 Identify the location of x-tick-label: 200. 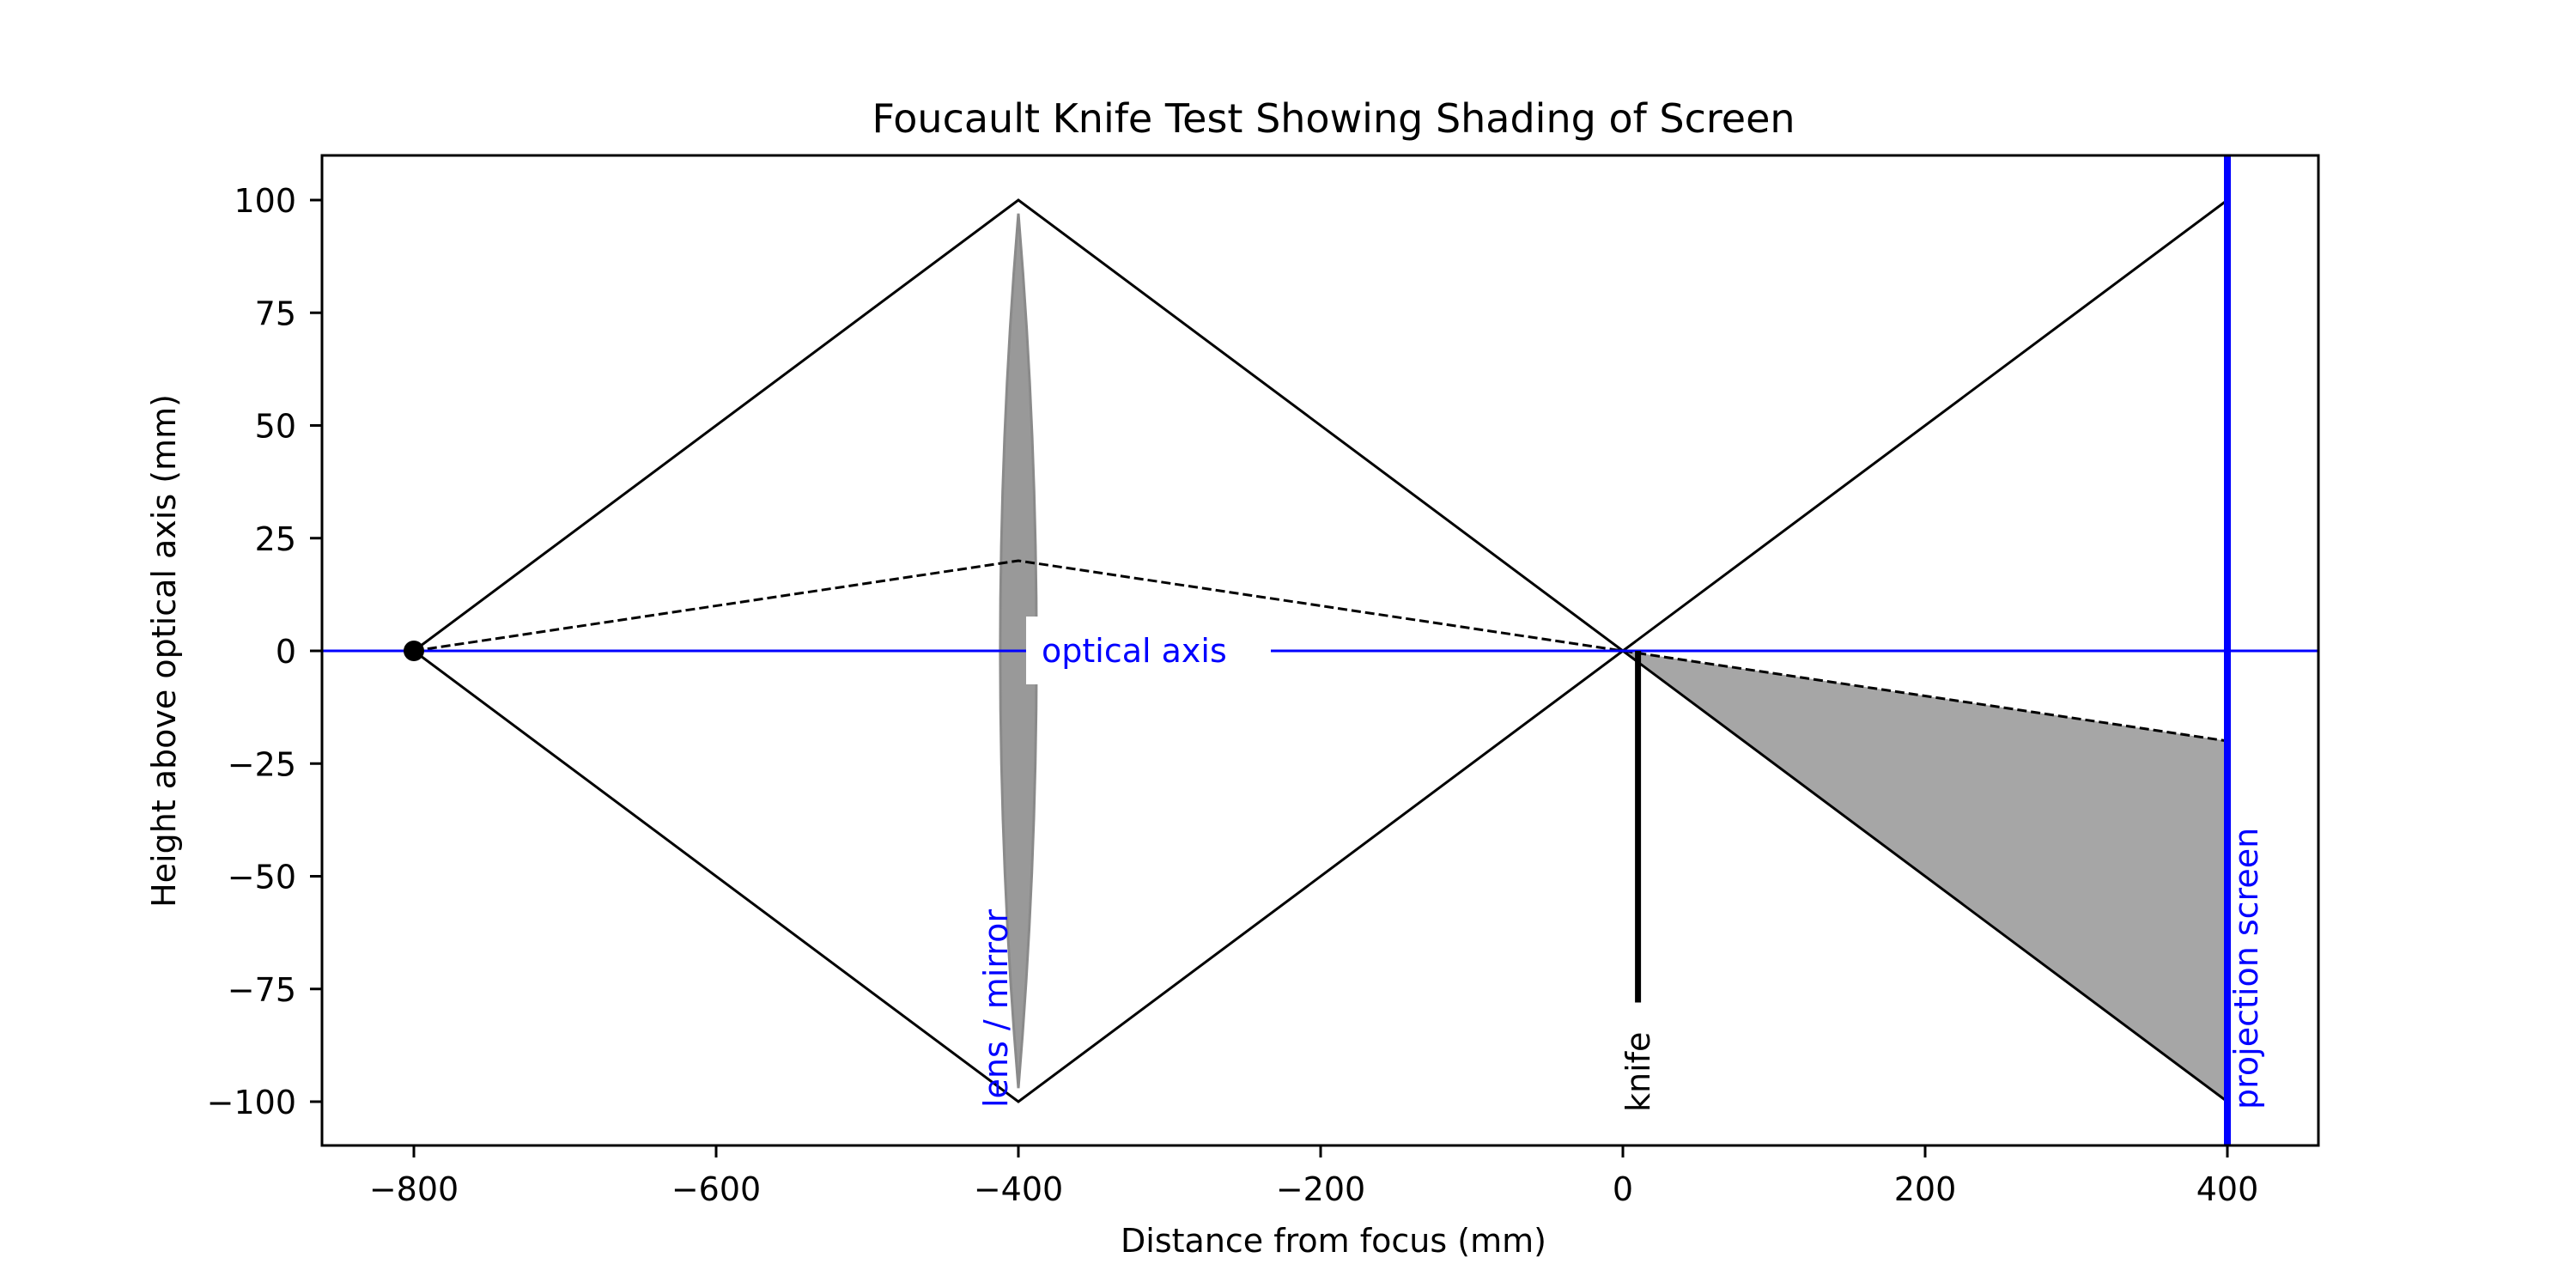
(1925, 1189).